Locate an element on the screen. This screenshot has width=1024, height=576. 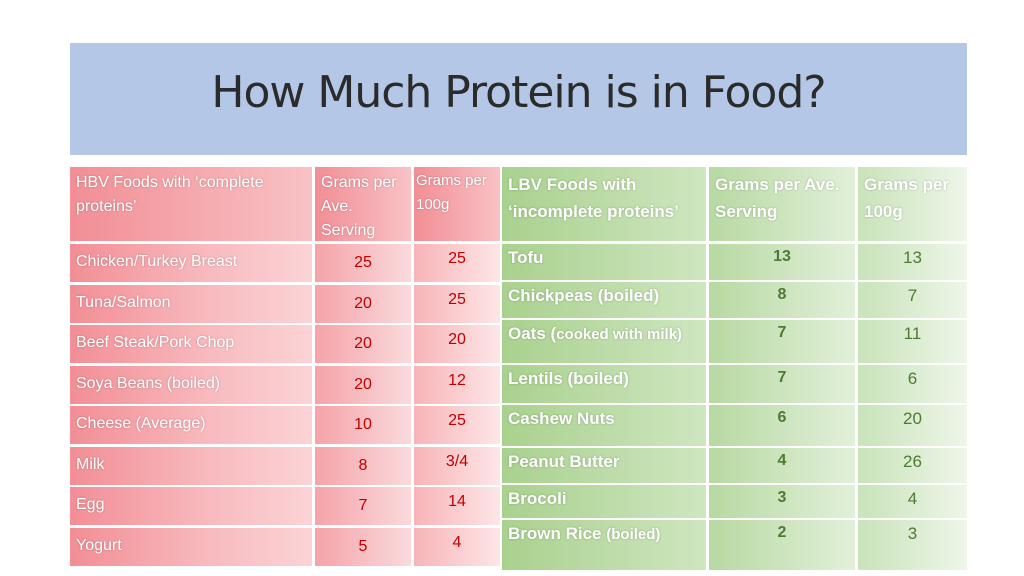
hbv-header-food: HBV Foods with ‘complete proteins’ is located at coordinates (191, 204).